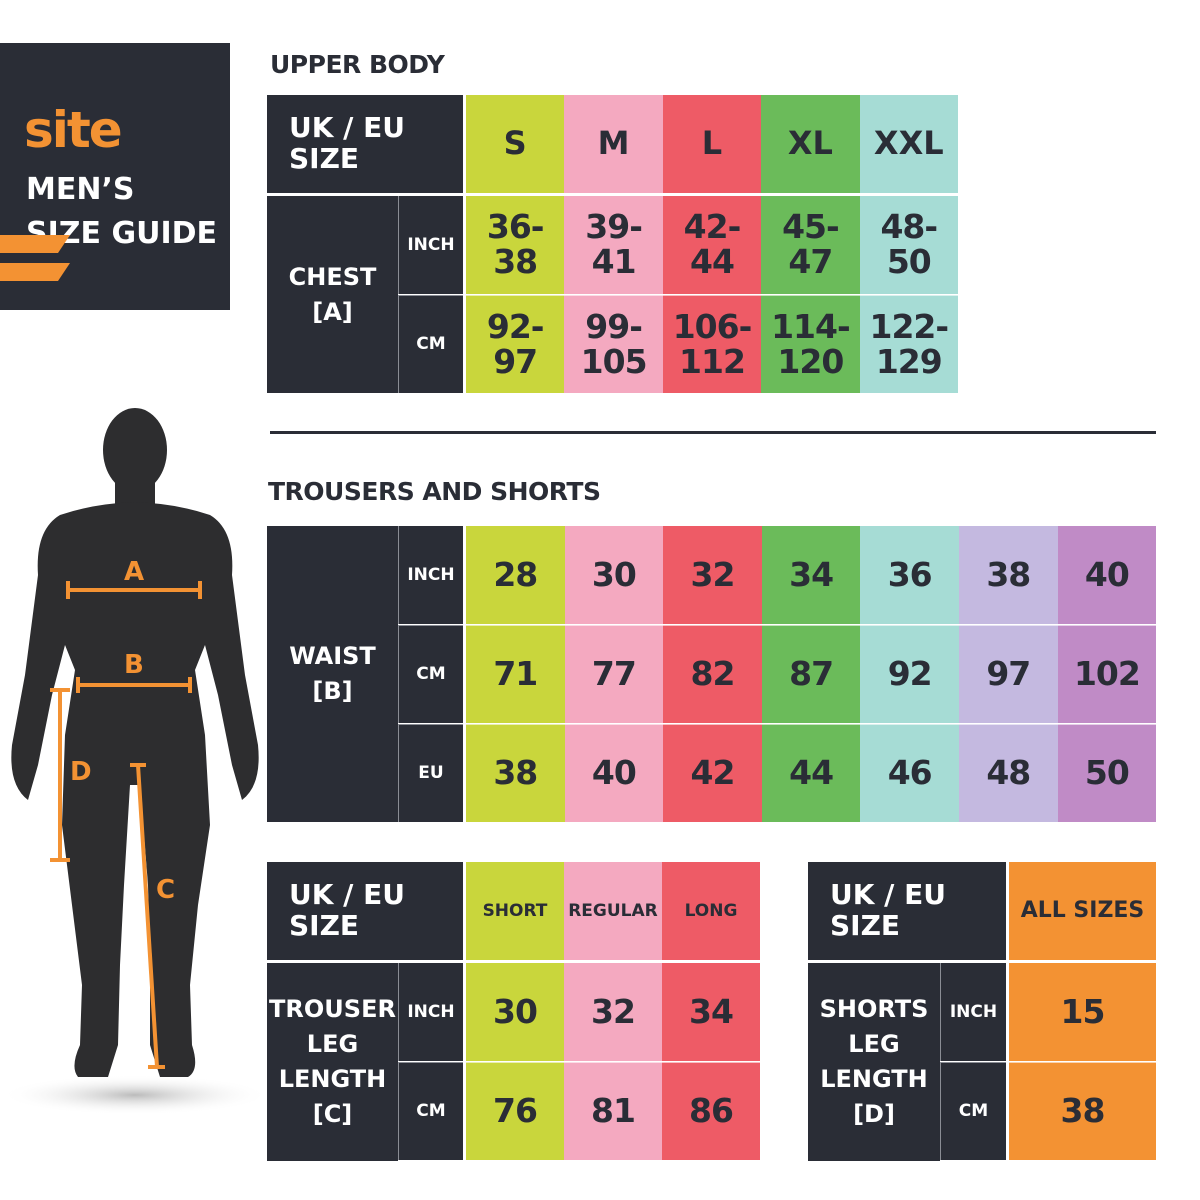  Describe the element at coordinates (712, 144) in the screenshot. I see `size-l: L` at that location.